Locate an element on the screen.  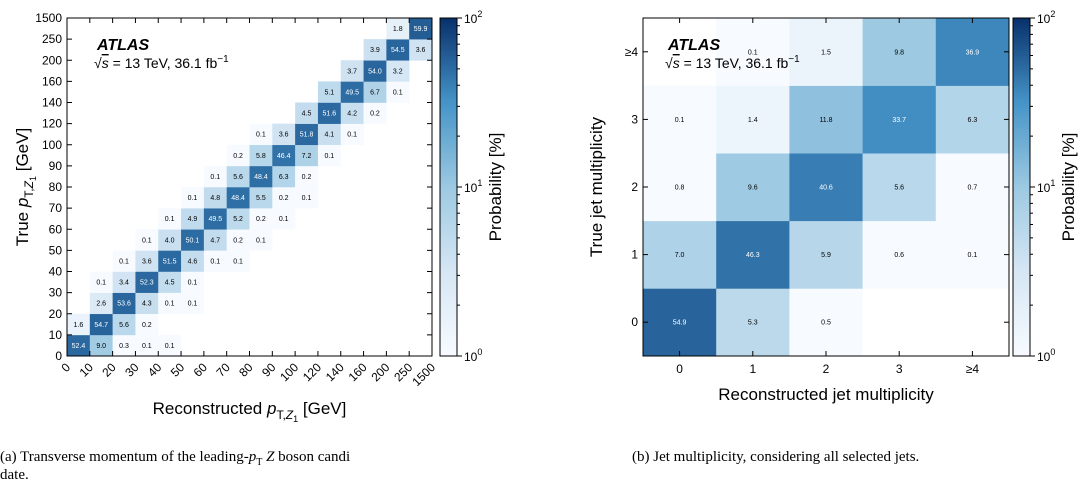
y-tick-label: 70 is located at coordinates (56, 208).